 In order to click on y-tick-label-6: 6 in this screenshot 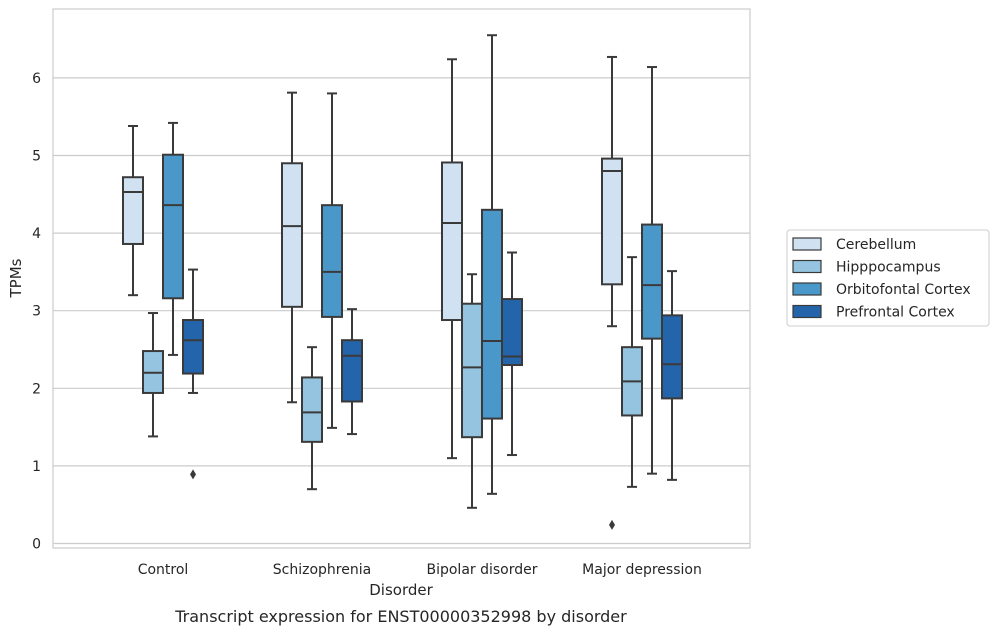, I will do `click(36, 79)`.